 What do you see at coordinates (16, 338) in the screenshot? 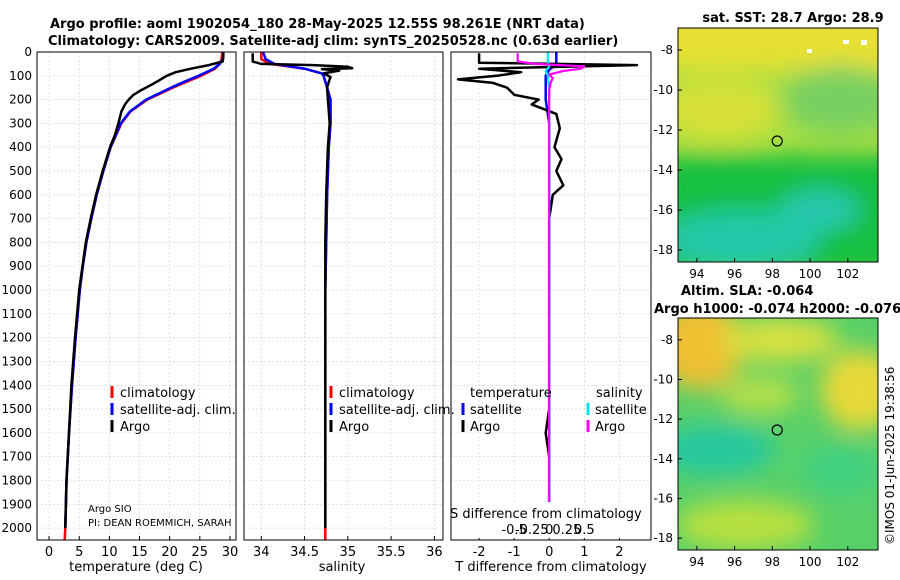
I see `depth-tick-label: 1200` at bounding box center [16, 338].